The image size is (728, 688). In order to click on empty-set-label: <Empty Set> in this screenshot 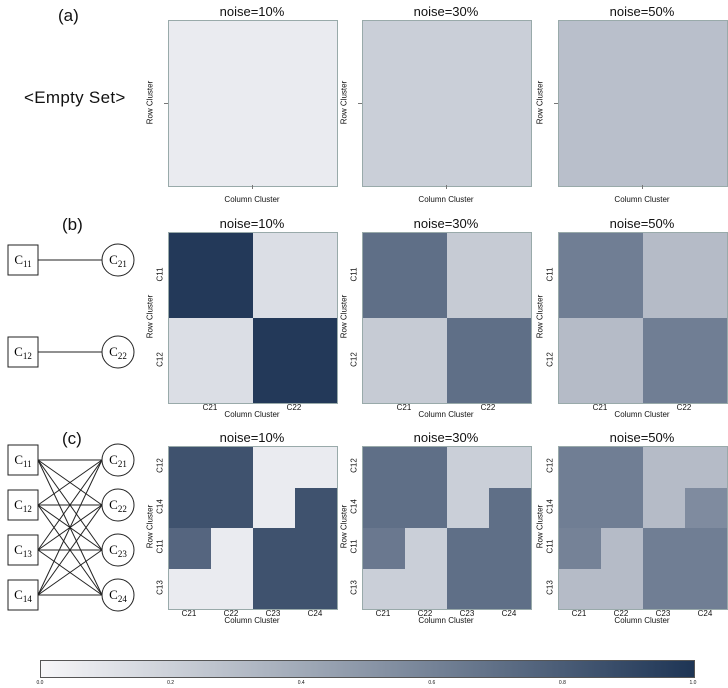, I will do `click(75, 97)`.